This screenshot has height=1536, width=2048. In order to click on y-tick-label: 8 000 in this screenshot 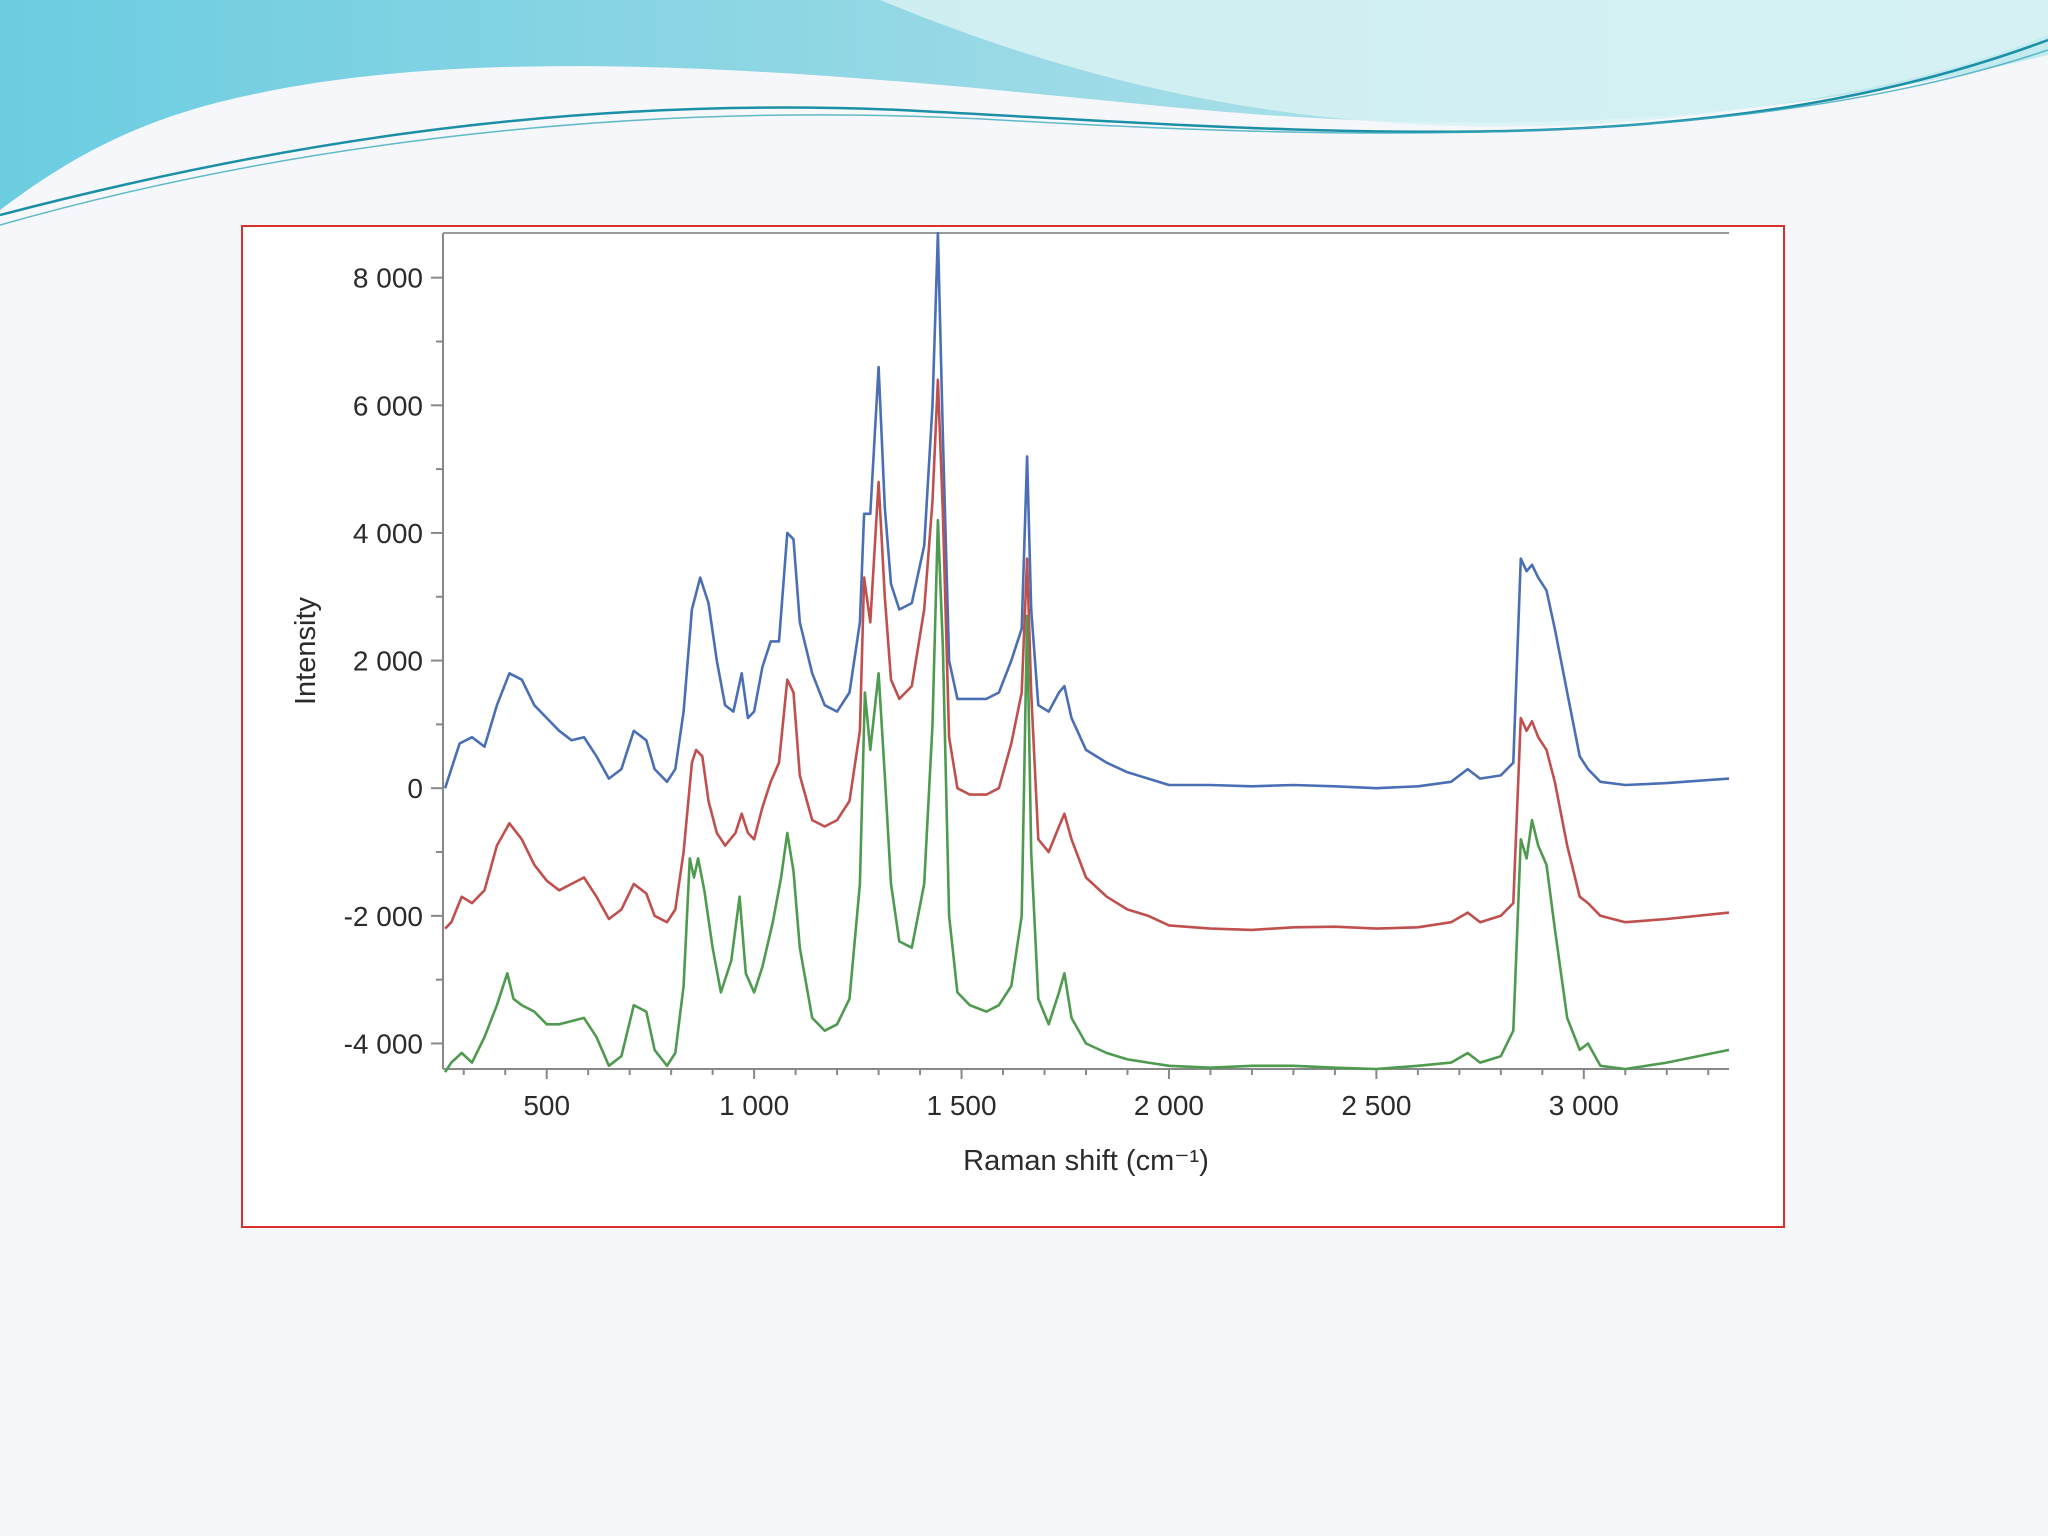, I will do `click(388, 278)`.